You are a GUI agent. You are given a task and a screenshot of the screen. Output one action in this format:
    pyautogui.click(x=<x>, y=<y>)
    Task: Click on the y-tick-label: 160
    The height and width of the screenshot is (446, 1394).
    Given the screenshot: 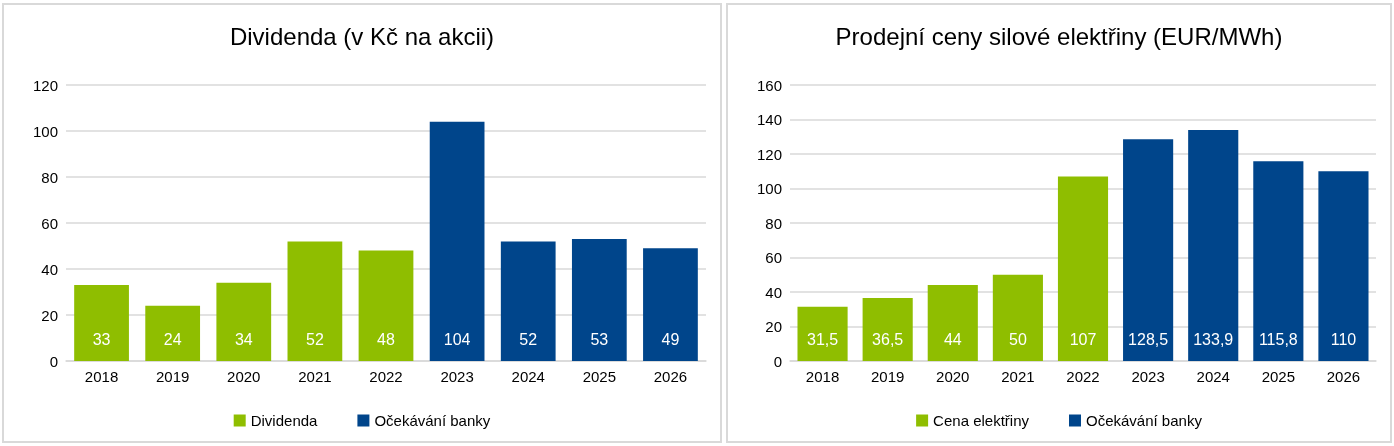 What is the action you would take?
    pyautogui.click(x=769, y=85)
    